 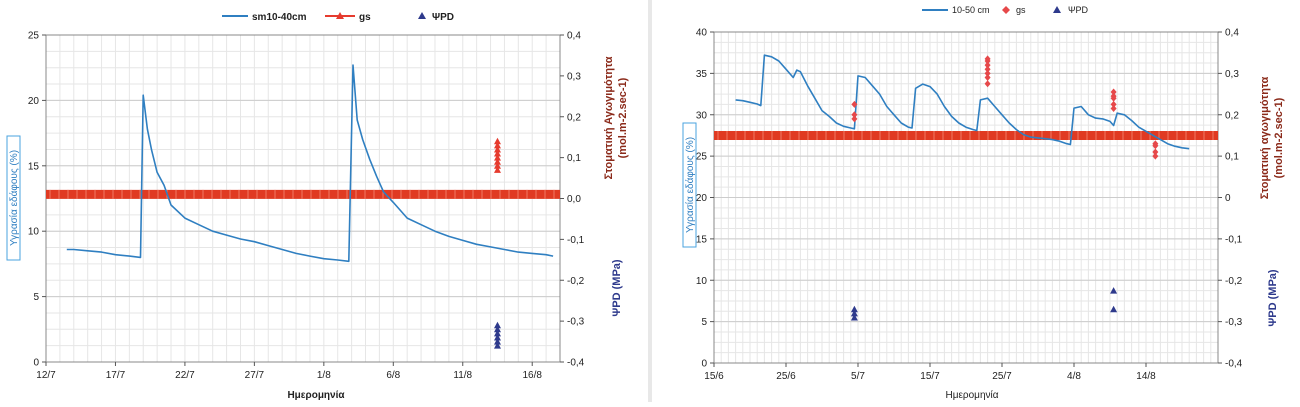 What do you see at coordinates (1146, 376) in the screenshot?
I see `x-tick-label: 14/8` at bounding box center [1146, 376].